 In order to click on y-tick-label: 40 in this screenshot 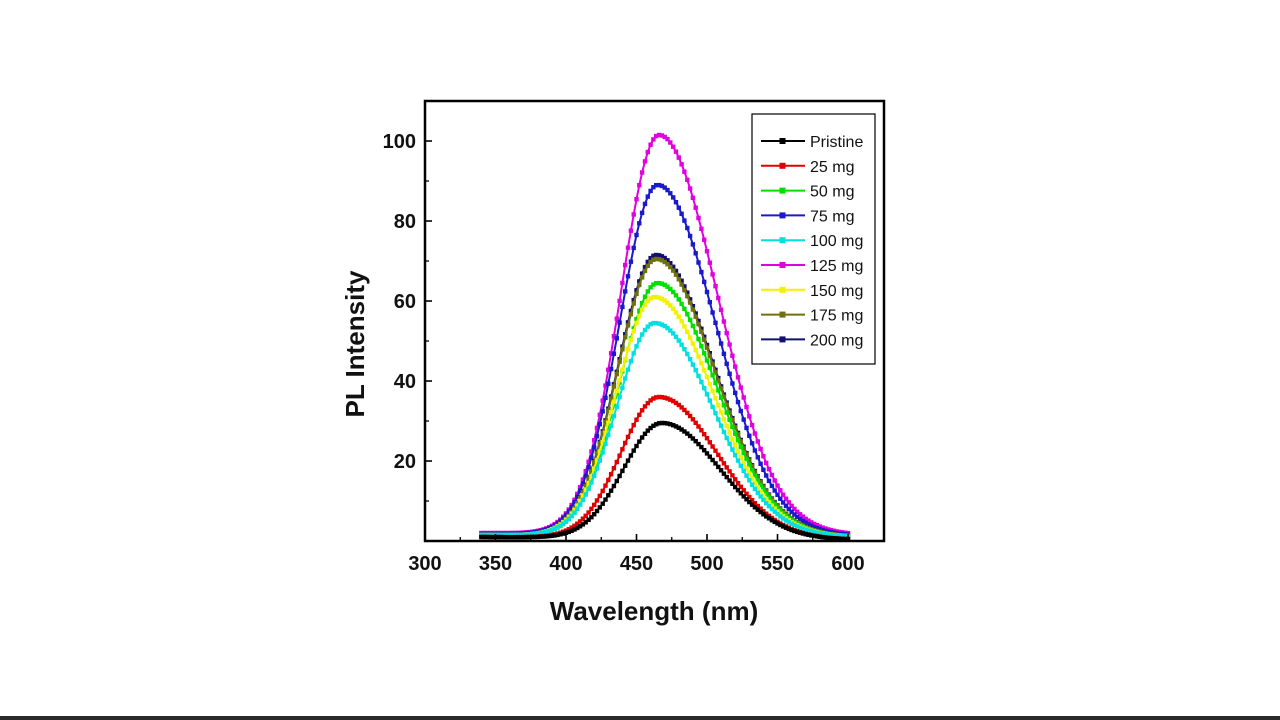, I will do `click(405, 382)`.